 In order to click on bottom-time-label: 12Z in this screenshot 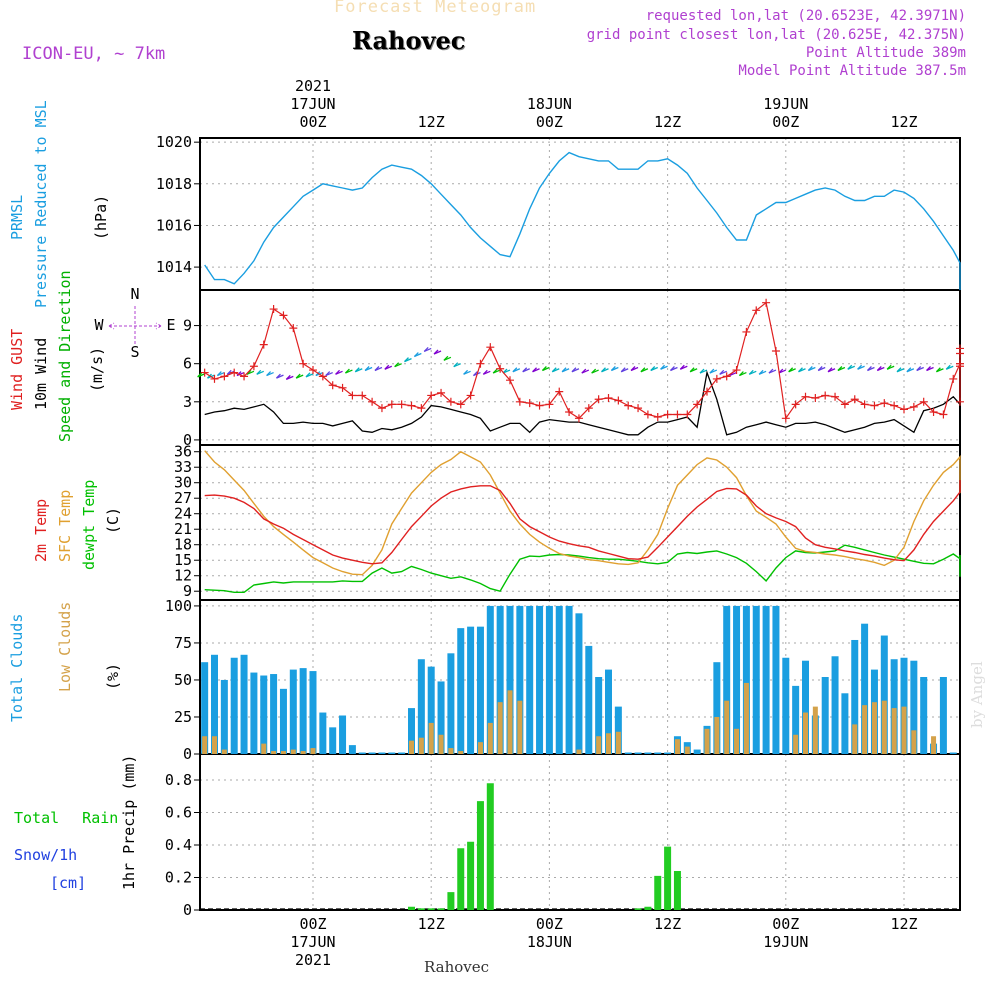, I will do `click(903, 924)`.